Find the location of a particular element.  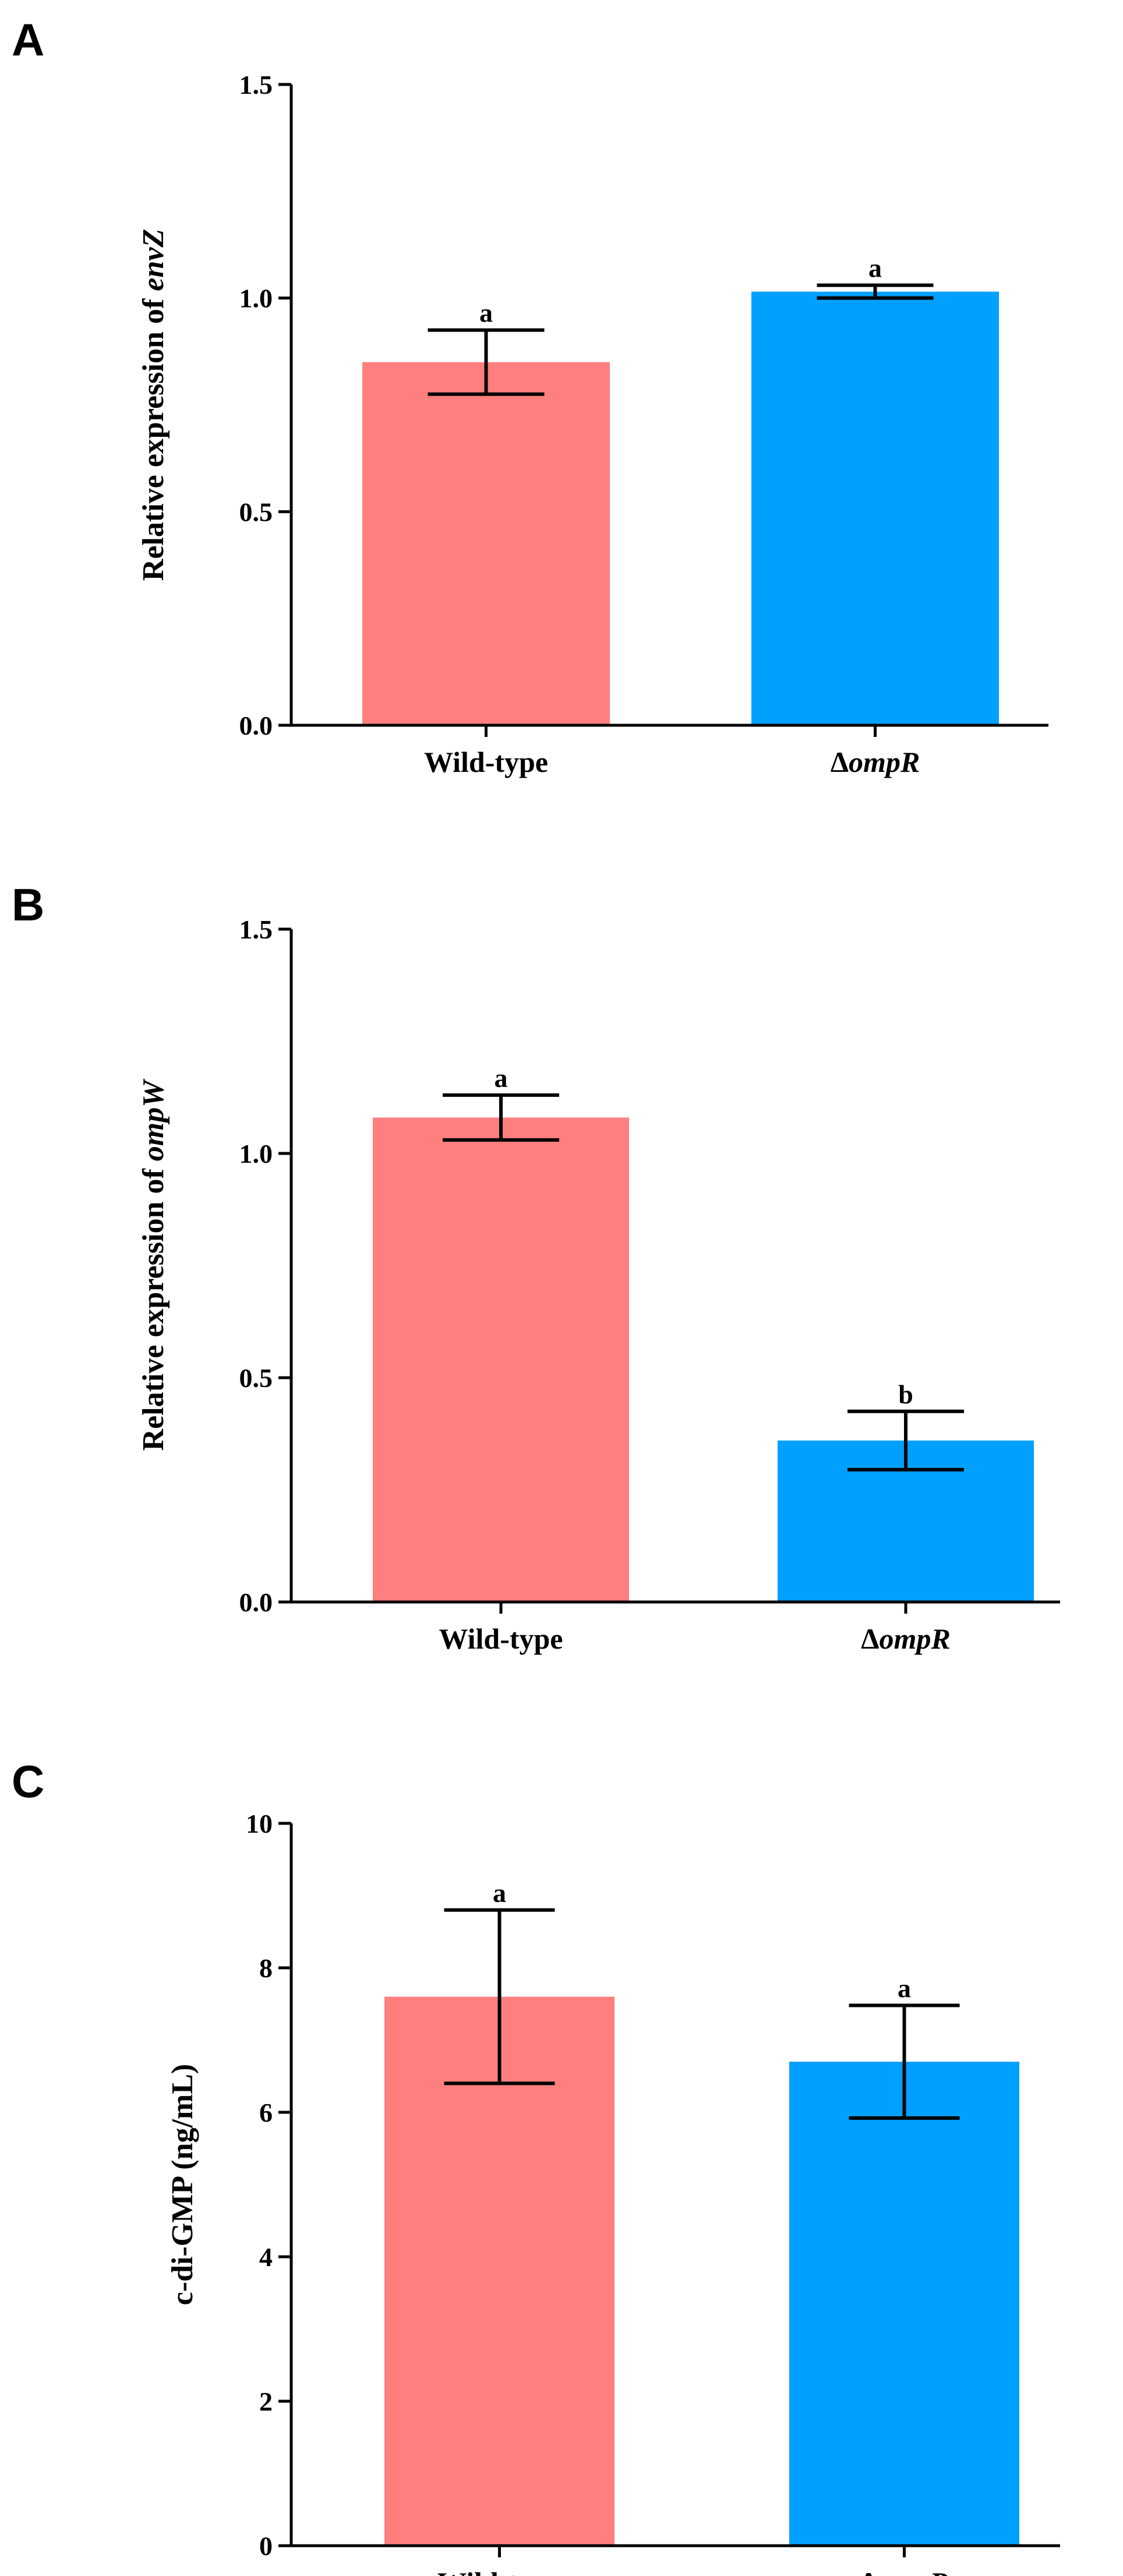

y-tick-label: 6 is located at coordinates (266, 2112).